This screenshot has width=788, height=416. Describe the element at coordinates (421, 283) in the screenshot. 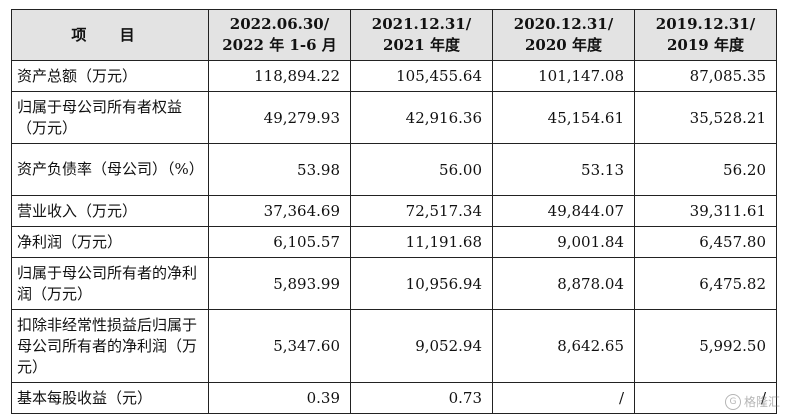

I see `cell-value: 10,956.94` at that location.